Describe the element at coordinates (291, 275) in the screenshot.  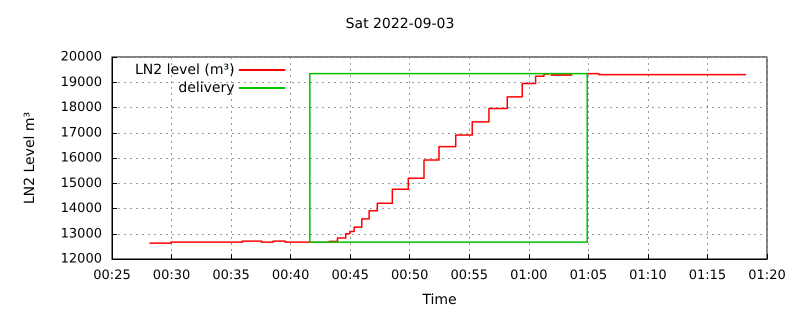
I see `x-tick-label: 00:40` at that location.